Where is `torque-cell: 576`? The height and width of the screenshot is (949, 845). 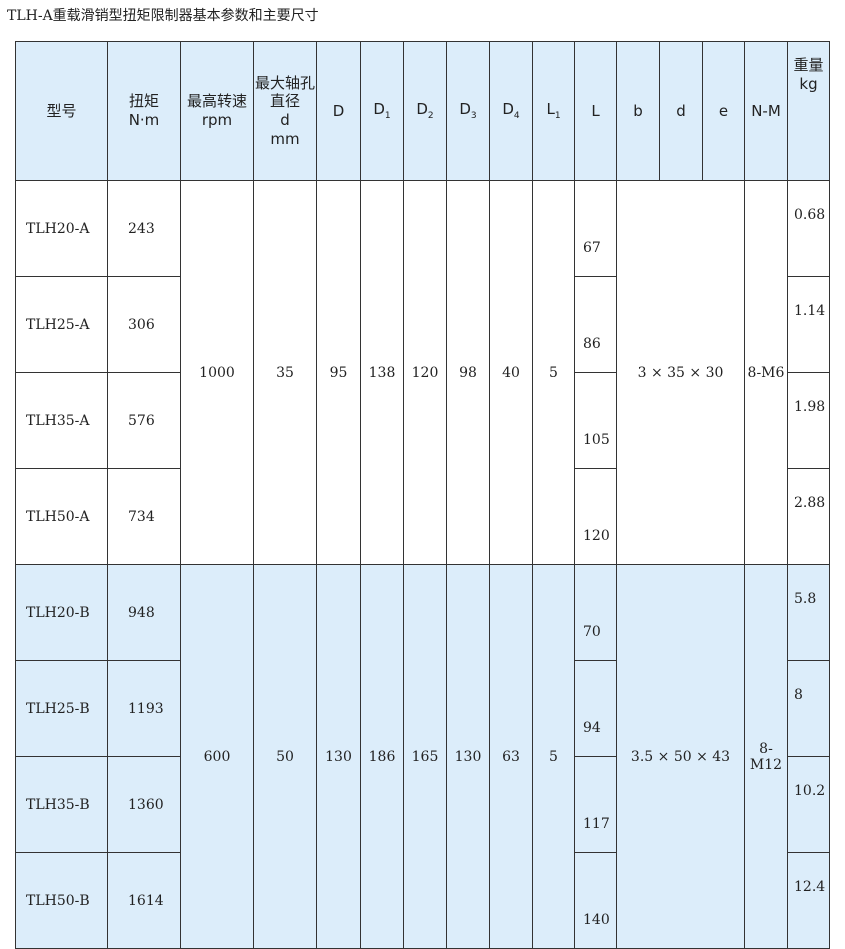
torque-cell: 576 is located at coordinates (144, 420).